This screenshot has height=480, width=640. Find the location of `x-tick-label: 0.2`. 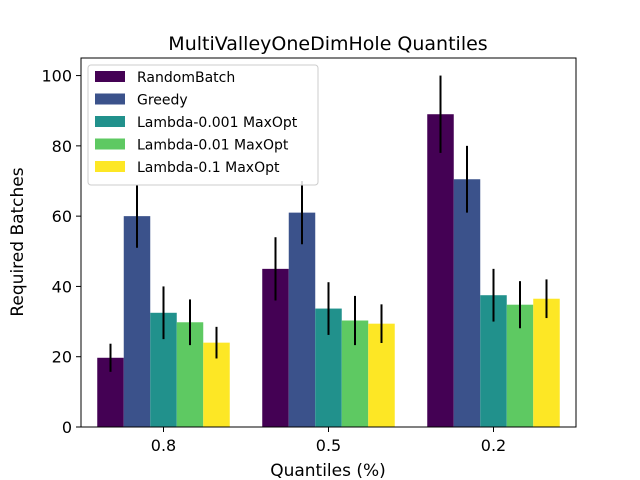

x-tick-label: 0.2 is located at coordinates (493, 445).